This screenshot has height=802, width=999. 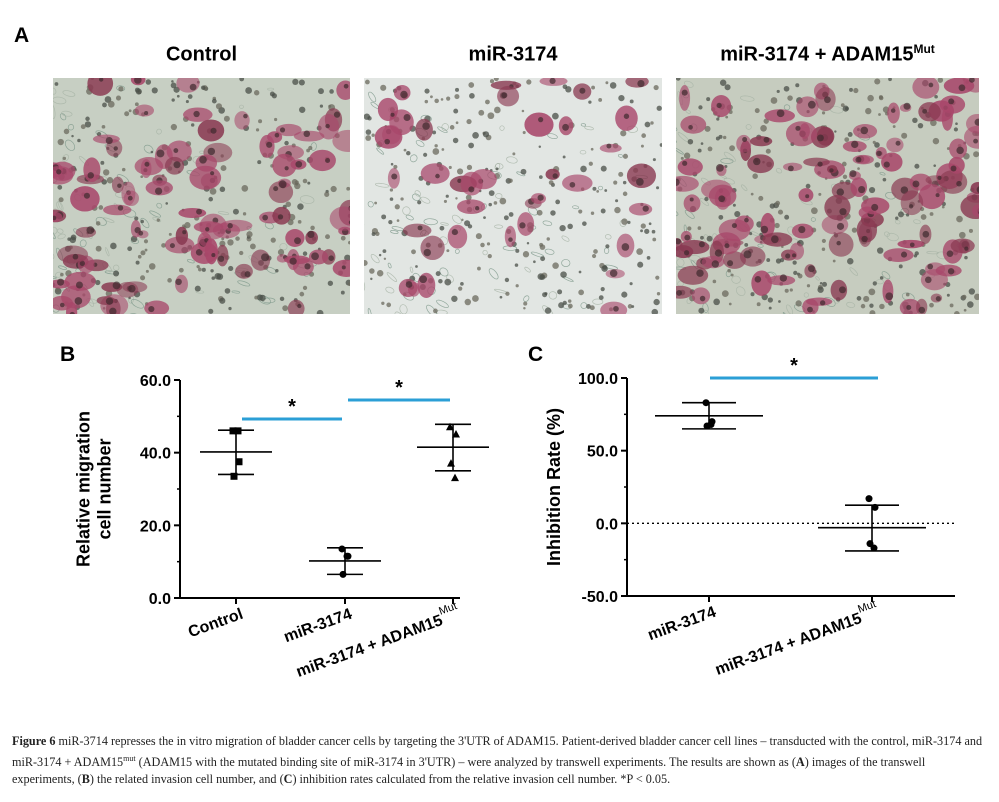 I want to click on y-tick-label: 20.0, so click(x=155, y=526).